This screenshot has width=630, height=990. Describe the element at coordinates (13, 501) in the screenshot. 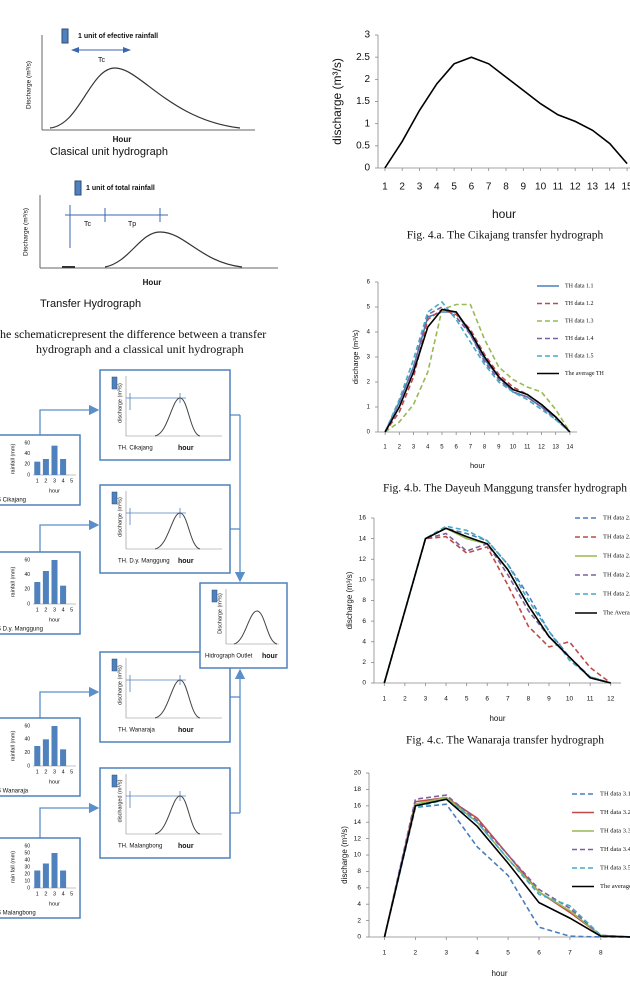

I see `station-label: S Cikajang` at that location.